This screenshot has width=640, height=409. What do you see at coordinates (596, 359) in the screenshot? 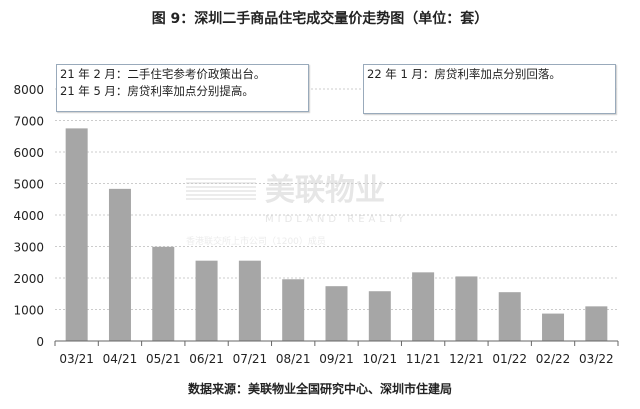
I see `x-tick-label: 03/22` at bounding box center [596, 359].